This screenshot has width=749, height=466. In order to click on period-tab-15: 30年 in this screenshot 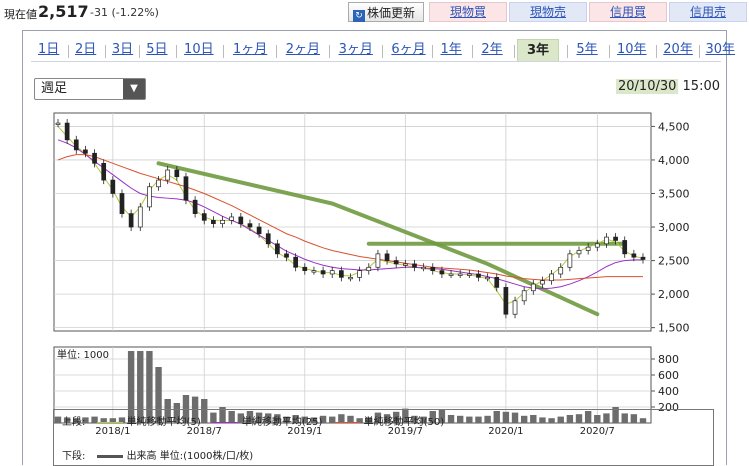, I will do `click(720, 49)`.